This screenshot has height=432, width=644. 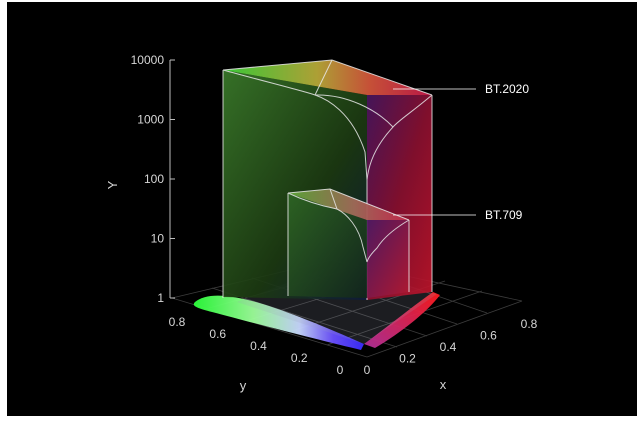 I want to click on bt709-gamut-volume, so click(x=348, y=243).